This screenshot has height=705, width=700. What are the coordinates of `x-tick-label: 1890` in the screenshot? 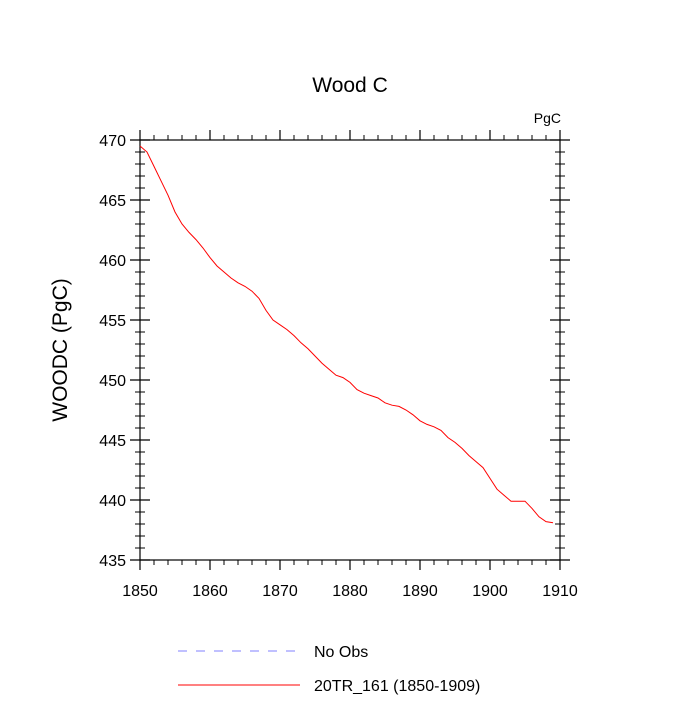 It's located at (420, 591).